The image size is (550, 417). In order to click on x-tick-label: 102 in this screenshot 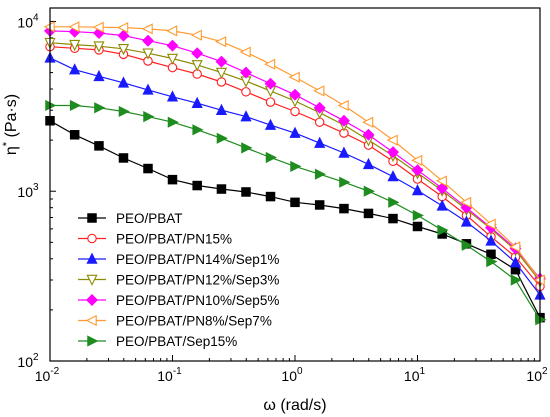, I will do `click(537, 375)`.